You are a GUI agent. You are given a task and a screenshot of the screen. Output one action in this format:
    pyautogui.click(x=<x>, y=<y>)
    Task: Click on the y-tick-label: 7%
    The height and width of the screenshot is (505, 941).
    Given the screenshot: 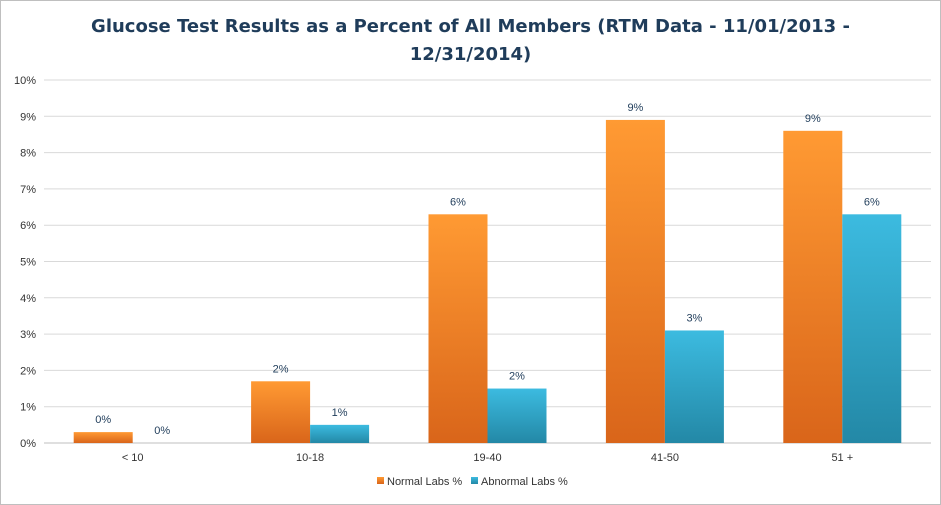 What is the action you would take?
    pyautogui.click(x=28, y=190)
    